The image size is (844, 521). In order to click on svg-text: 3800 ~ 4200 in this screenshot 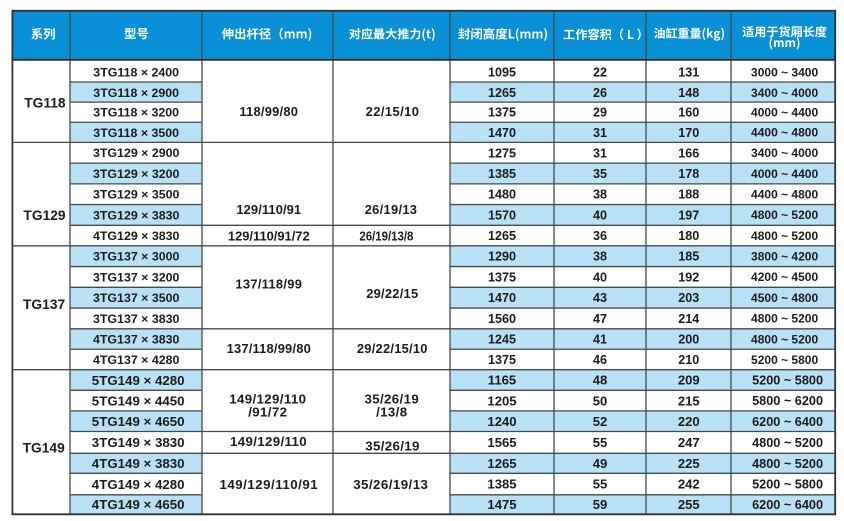, I will do `click(784, 256)`.